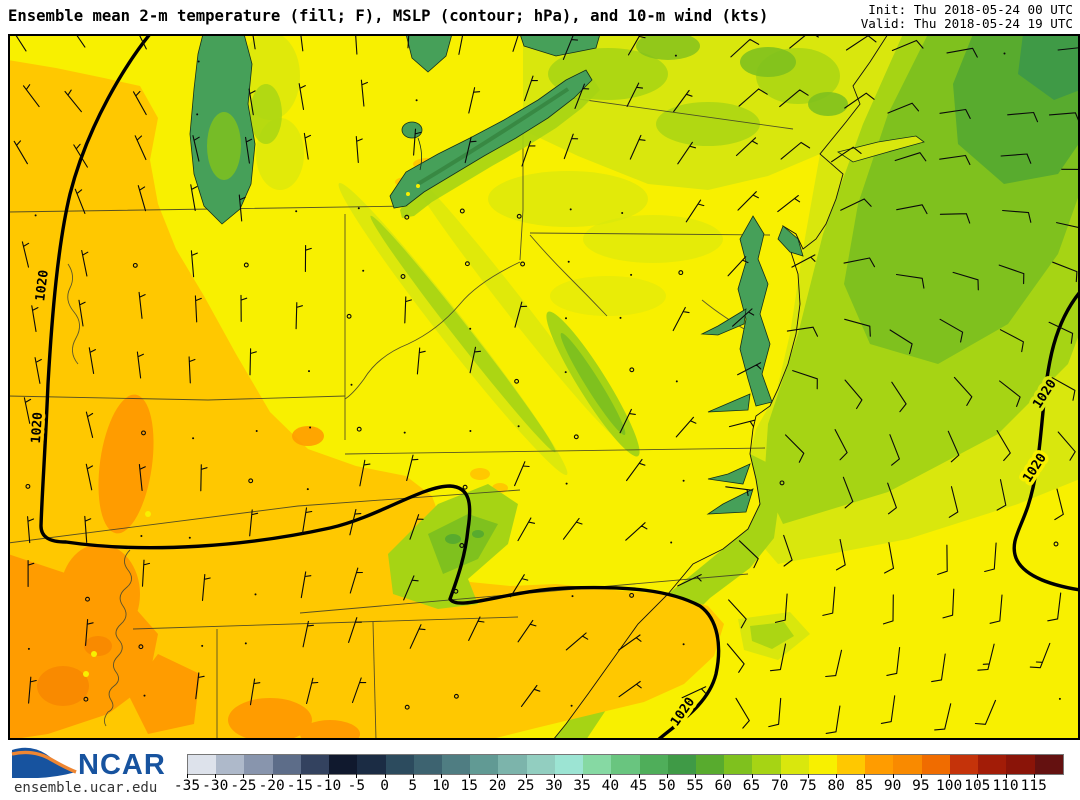 This screenshot has width=1080, height=800. What do you see at coordinates (37, 427) in the screenshot?
I see `contour-label: 1020` at bounding box center [37, 427].